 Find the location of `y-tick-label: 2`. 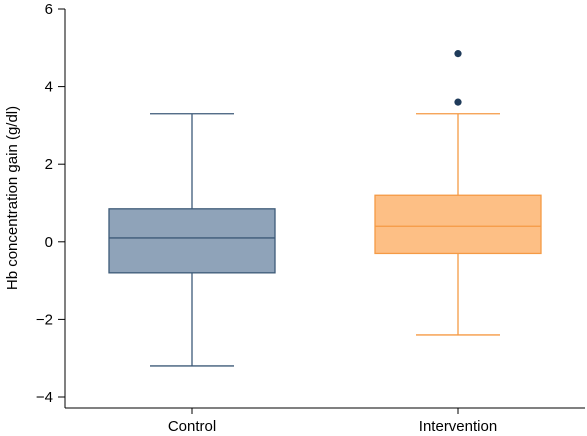

y-tick-label: 2 is located at coordinates (49, 164).